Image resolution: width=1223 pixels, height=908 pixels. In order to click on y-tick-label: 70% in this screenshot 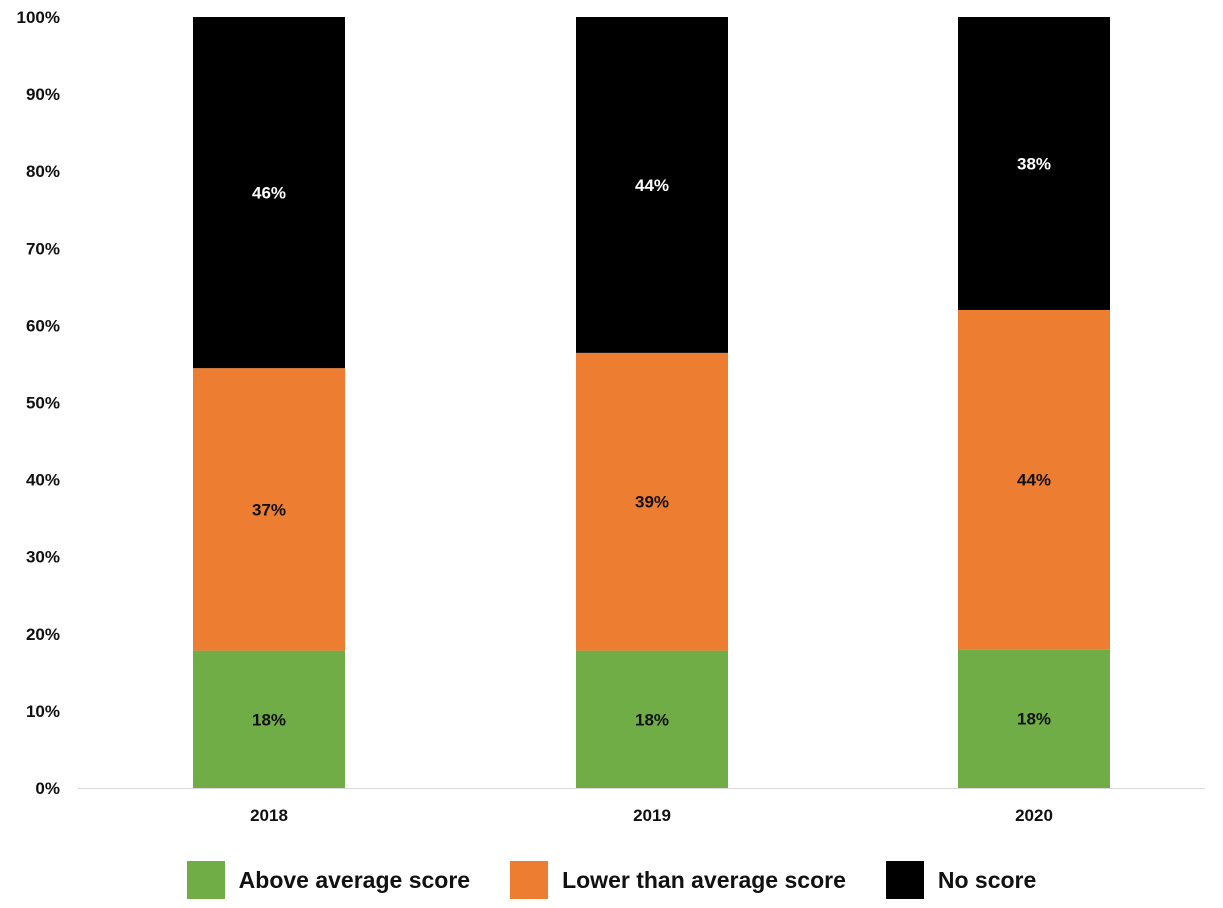, I will do `click(43, 248)`.